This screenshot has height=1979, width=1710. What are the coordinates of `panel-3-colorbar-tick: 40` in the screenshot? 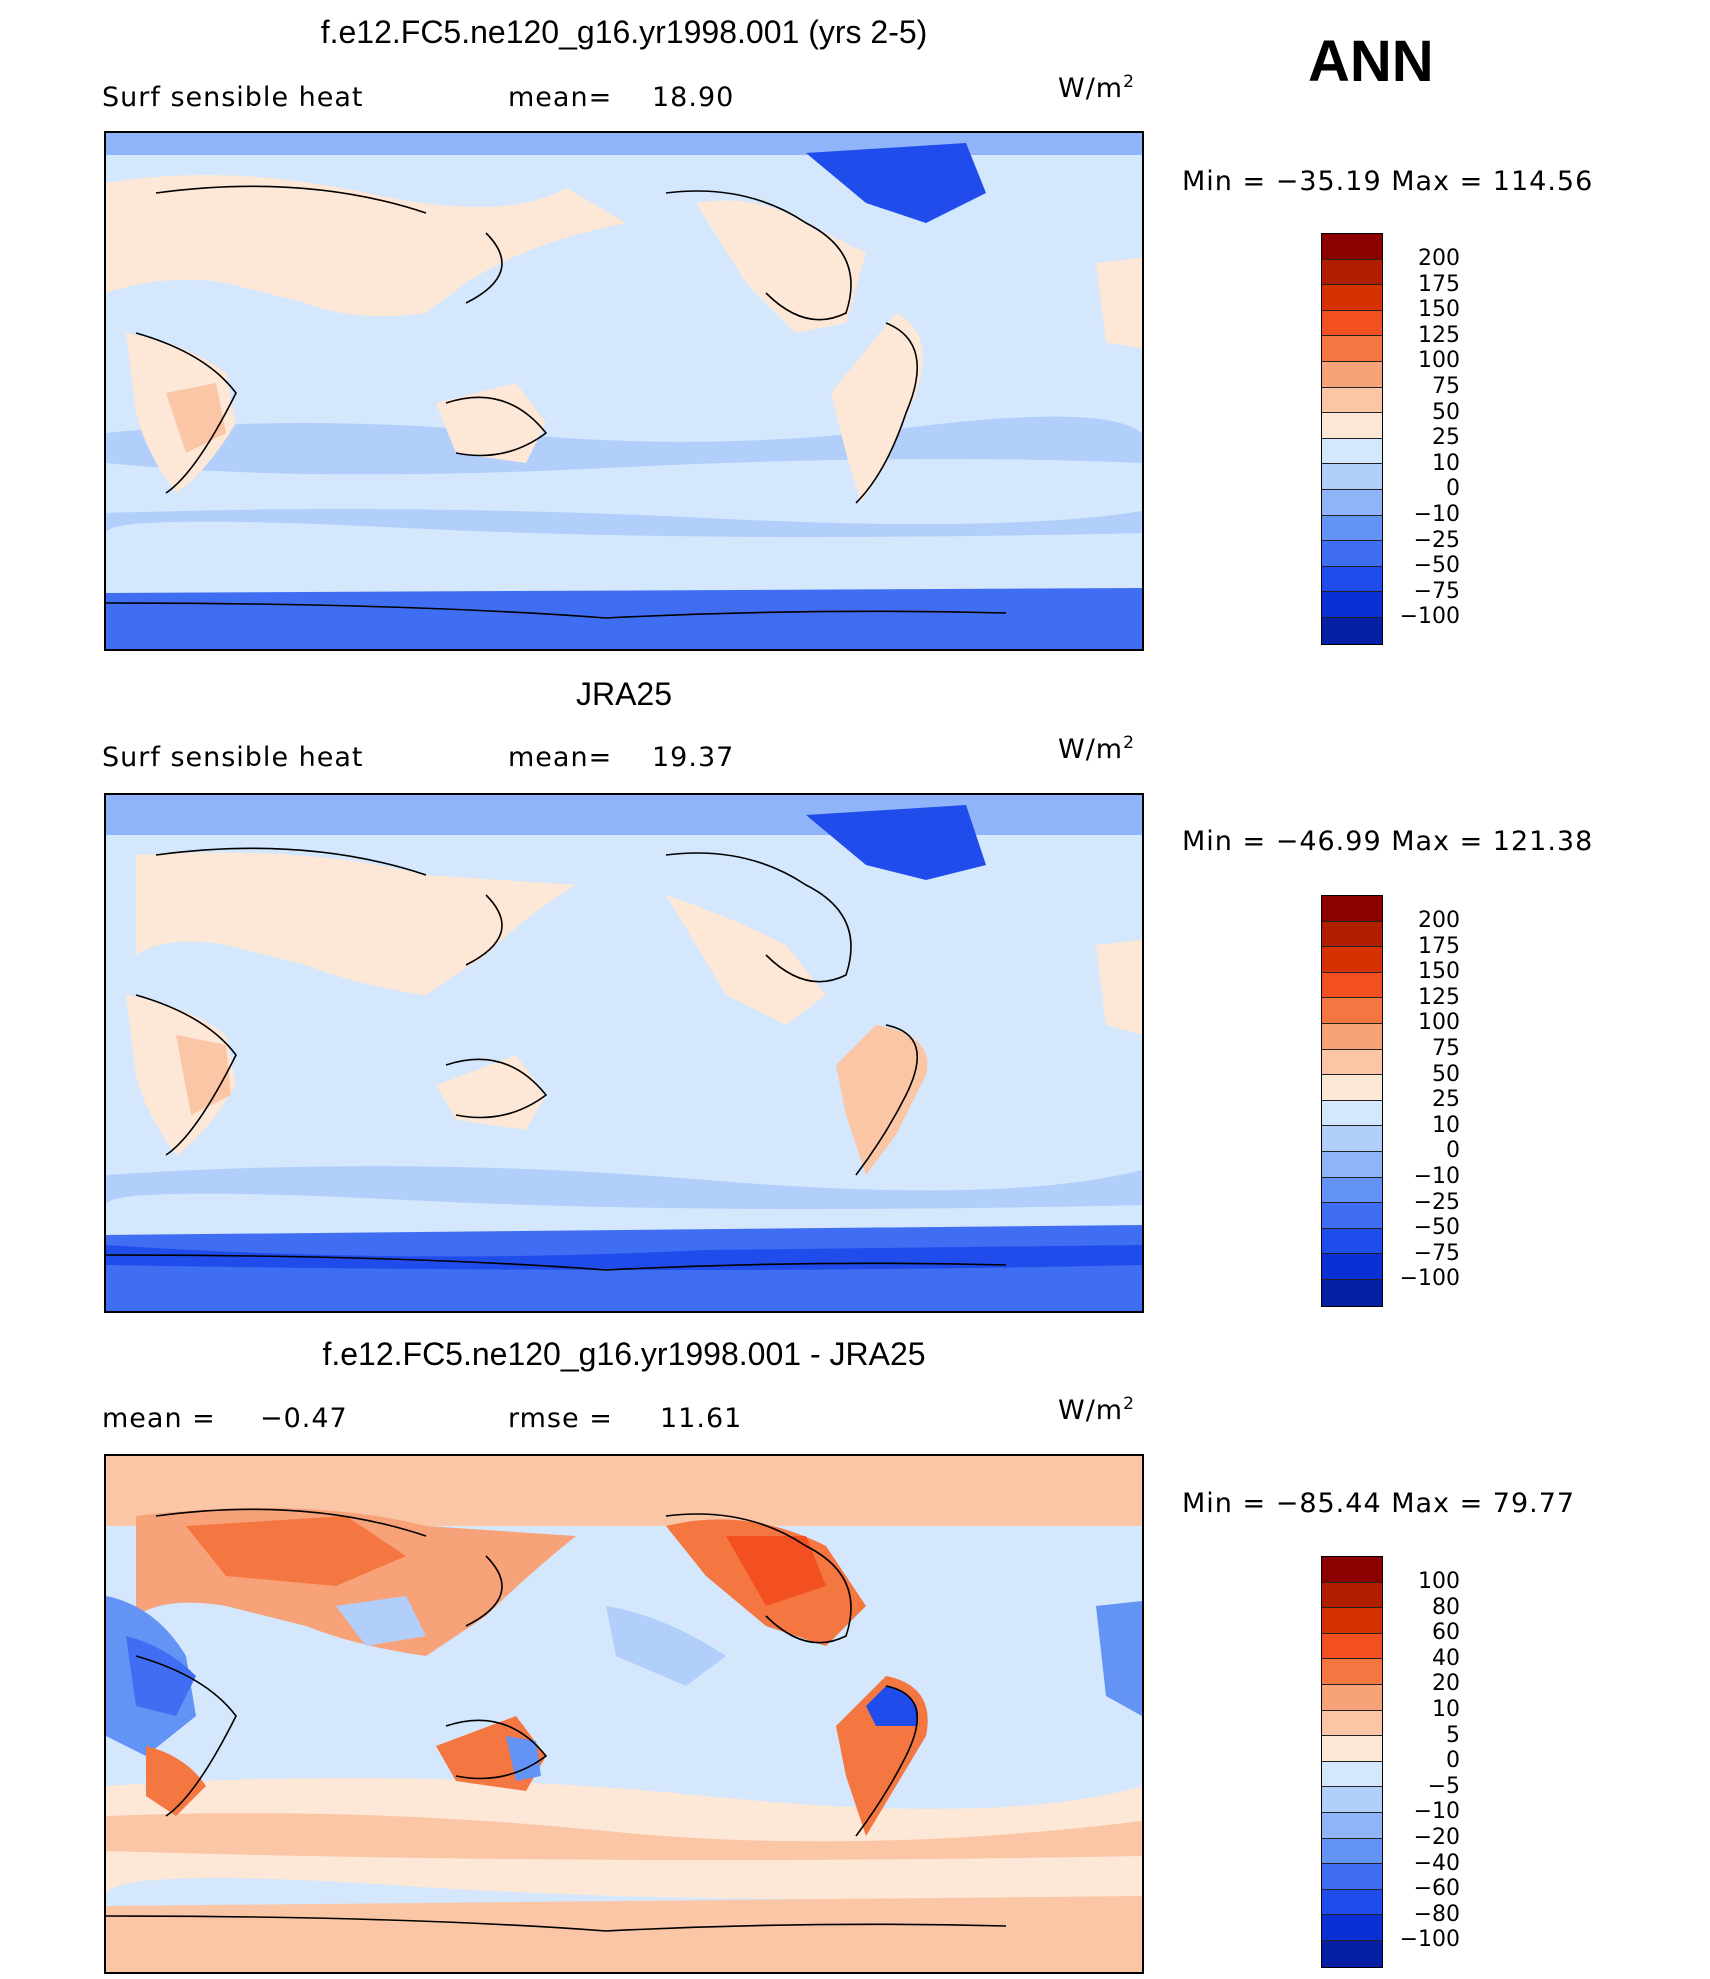 It's located at (1446, 1658).